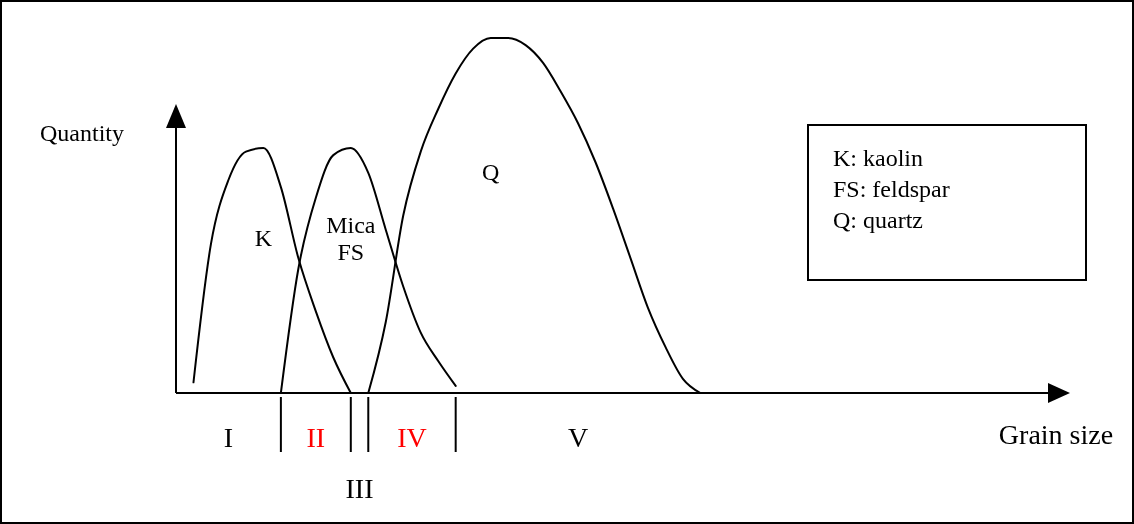 The width and height of the screenshot is (1134, 524). What do you see at coordinates (228, 437) in the screenshot?
I see `text: I` at bounding box center [228, 437].